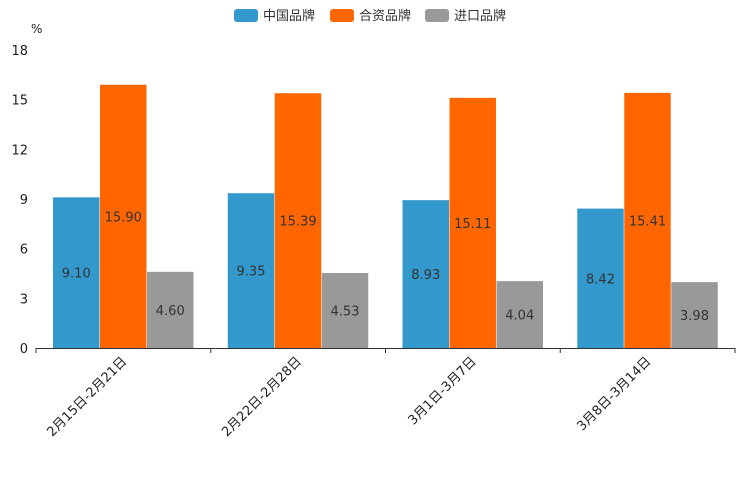 The width and height of the screenshot is (744, 496). I want to click on y-tick-label: 0, so click(24, 349).